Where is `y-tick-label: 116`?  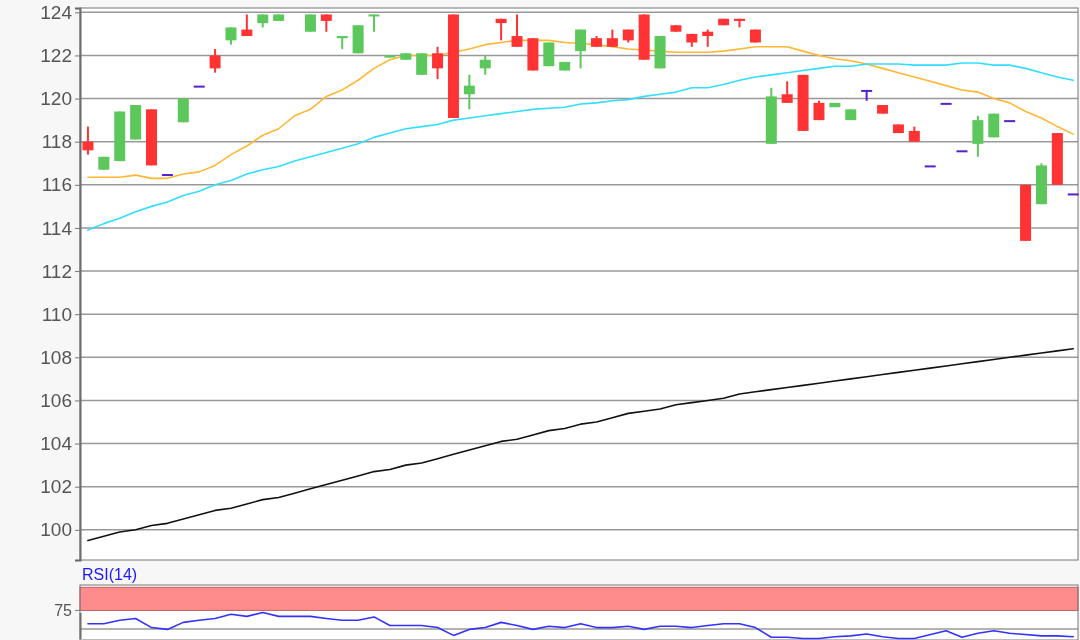
y-tick-label: 116 is located at coordinates (56, 185).